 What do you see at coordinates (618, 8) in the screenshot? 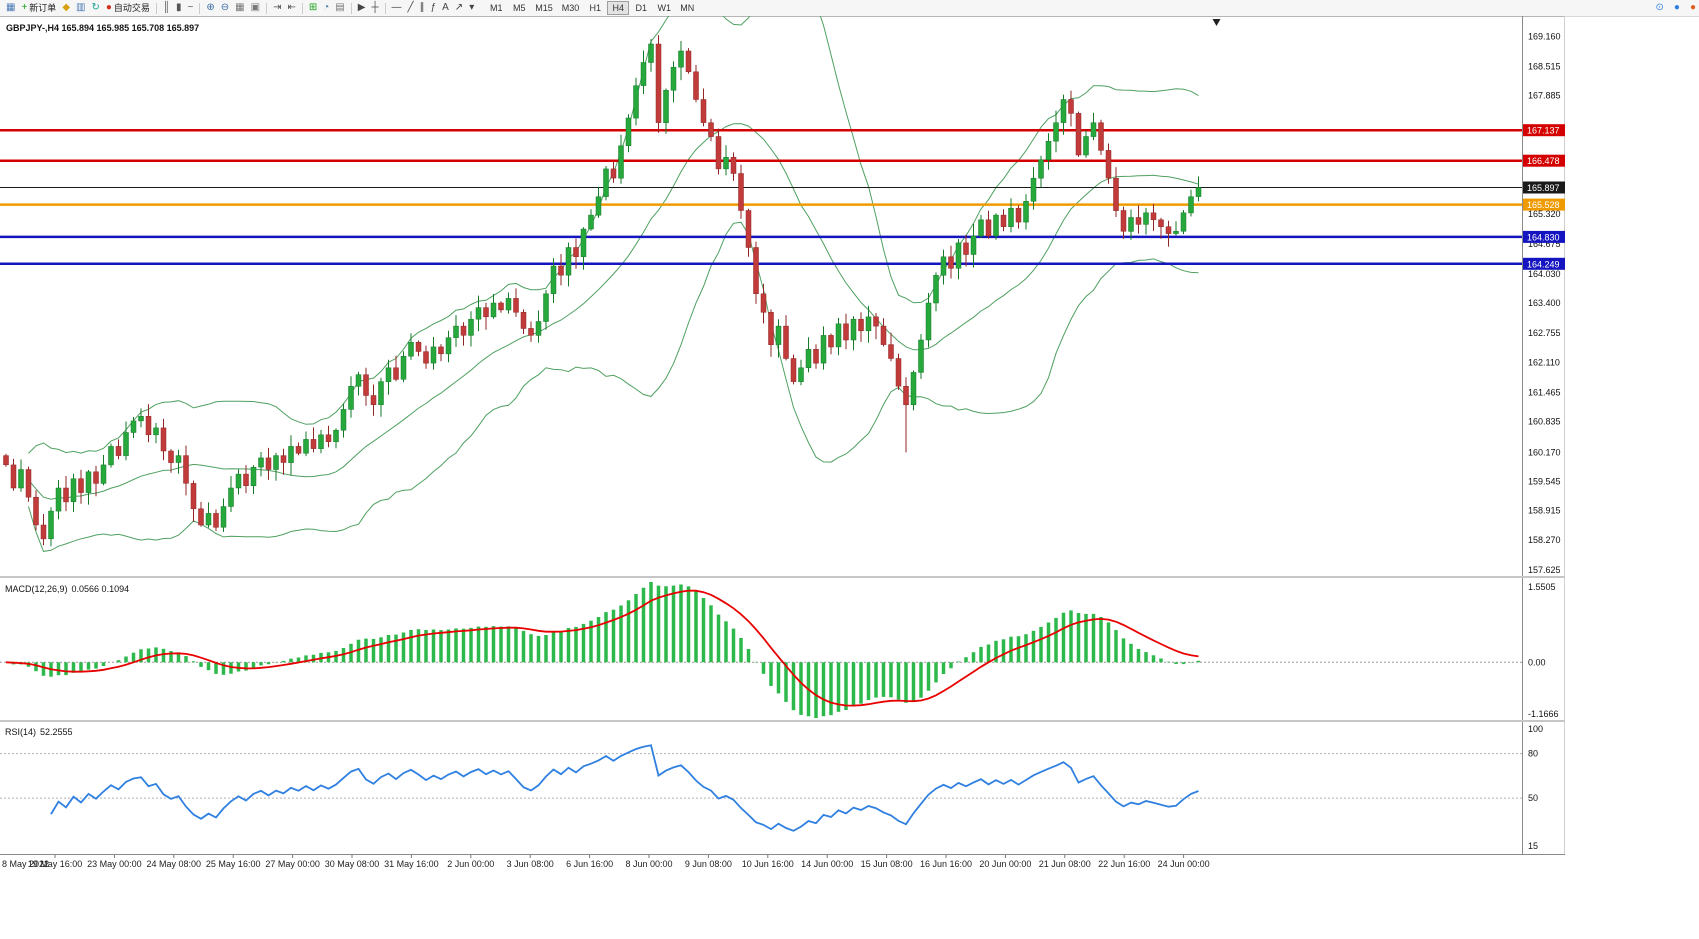
I see `timeframe-h4-button: H4` at bounding box center [618, 8].